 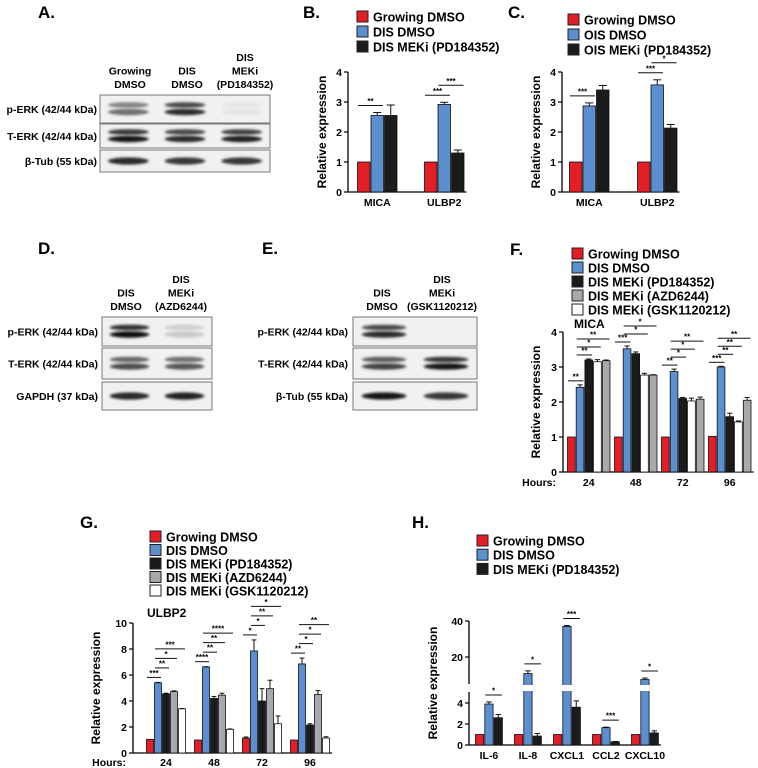 I want to click on lane-label: (GSK1120212), so click(x=442, y=307).